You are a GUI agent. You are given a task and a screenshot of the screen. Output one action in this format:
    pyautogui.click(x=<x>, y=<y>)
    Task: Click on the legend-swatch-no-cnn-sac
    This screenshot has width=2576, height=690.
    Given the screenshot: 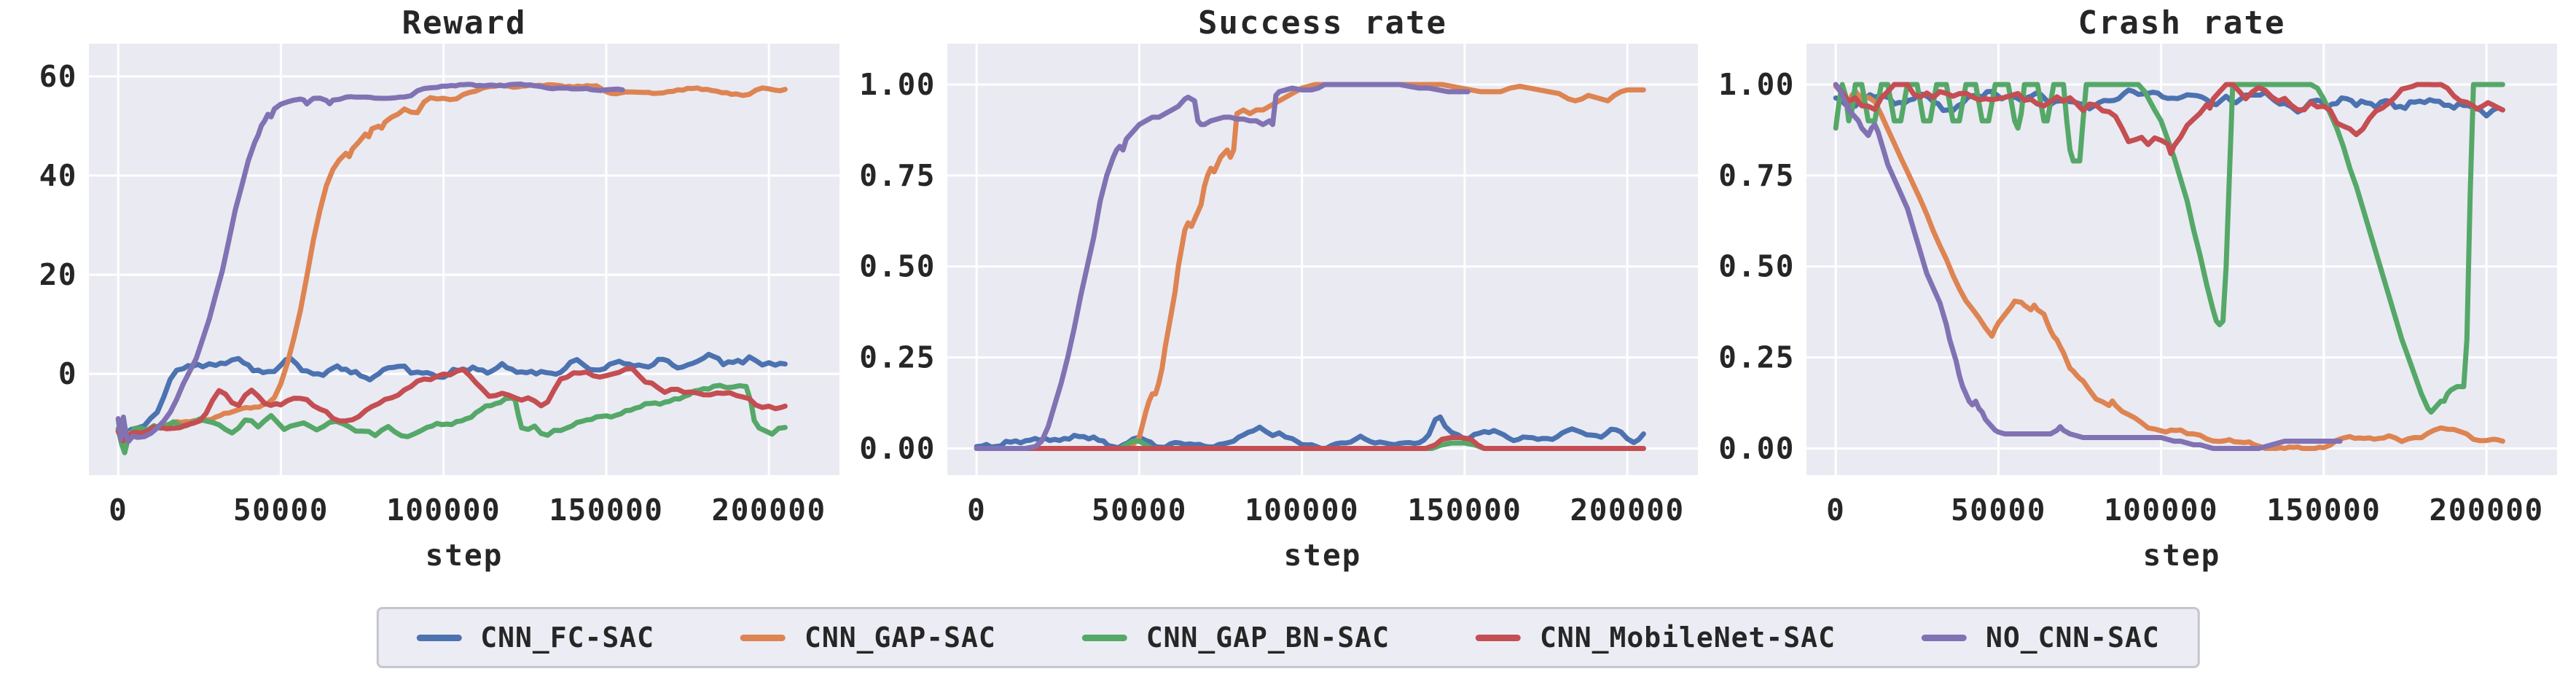 What is the action you would take?
    pyautogui.click(x=1944, y=637)
    